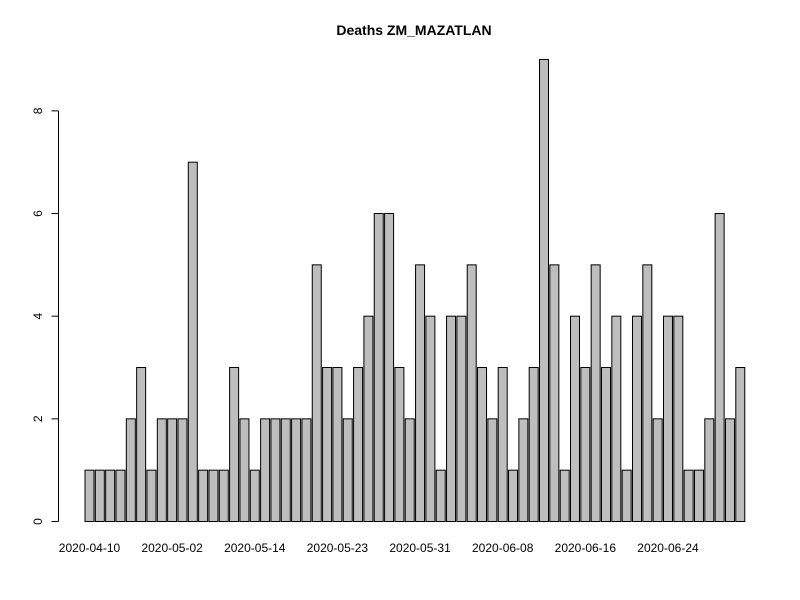  What do you see at coordinates (668, 548) in the screenshot?
I see `x-tick-label: 2020-06-24` at bounding box center [668, 548].